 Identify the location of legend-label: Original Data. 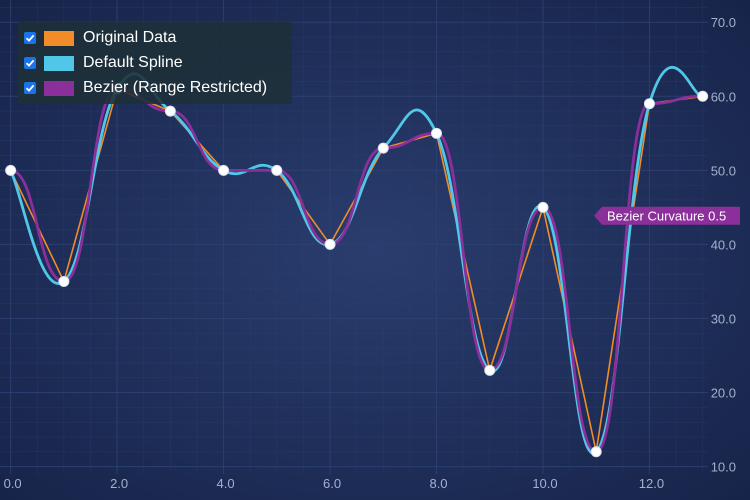
(130, 37).